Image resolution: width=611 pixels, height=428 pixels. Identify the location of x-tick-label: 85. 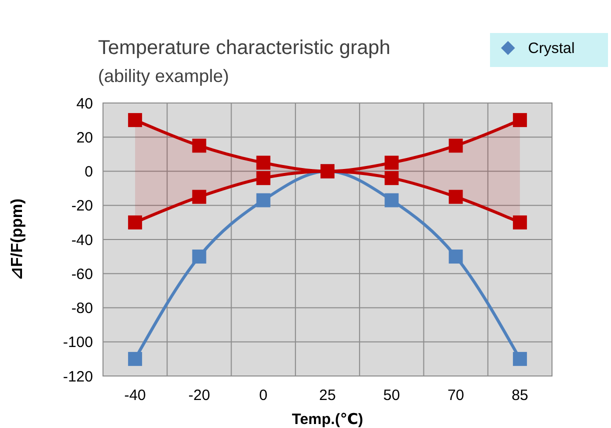
(520, 395).